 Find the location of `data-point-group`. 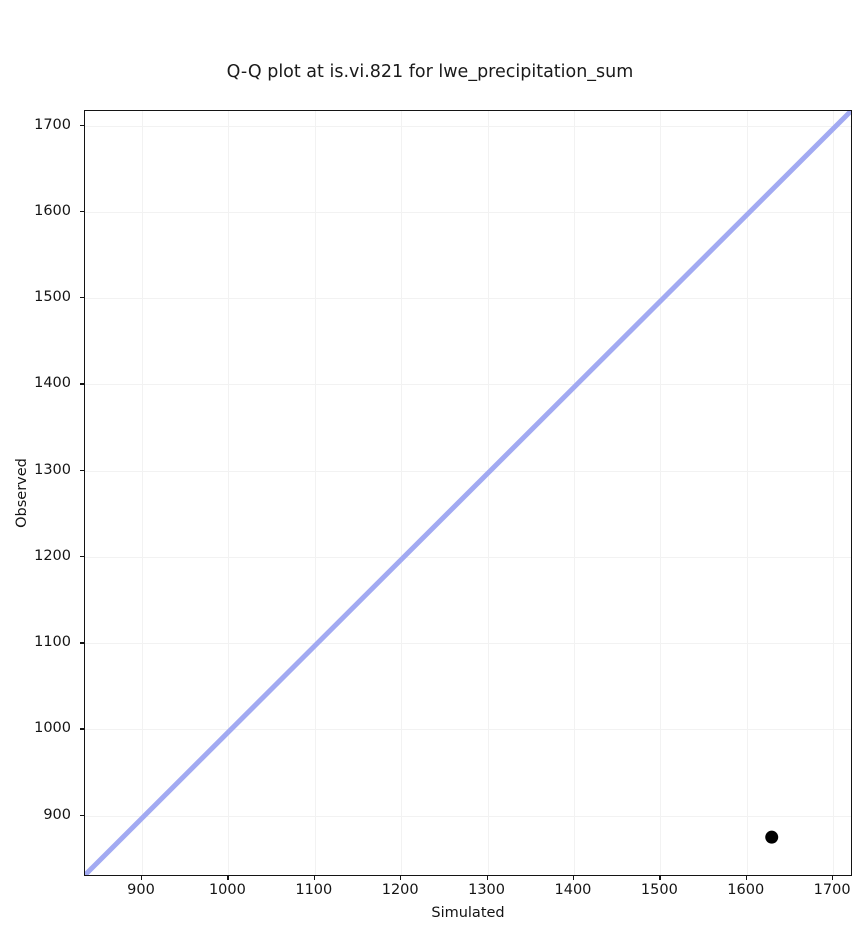

data-point-group is located at coordinates (772, 837).